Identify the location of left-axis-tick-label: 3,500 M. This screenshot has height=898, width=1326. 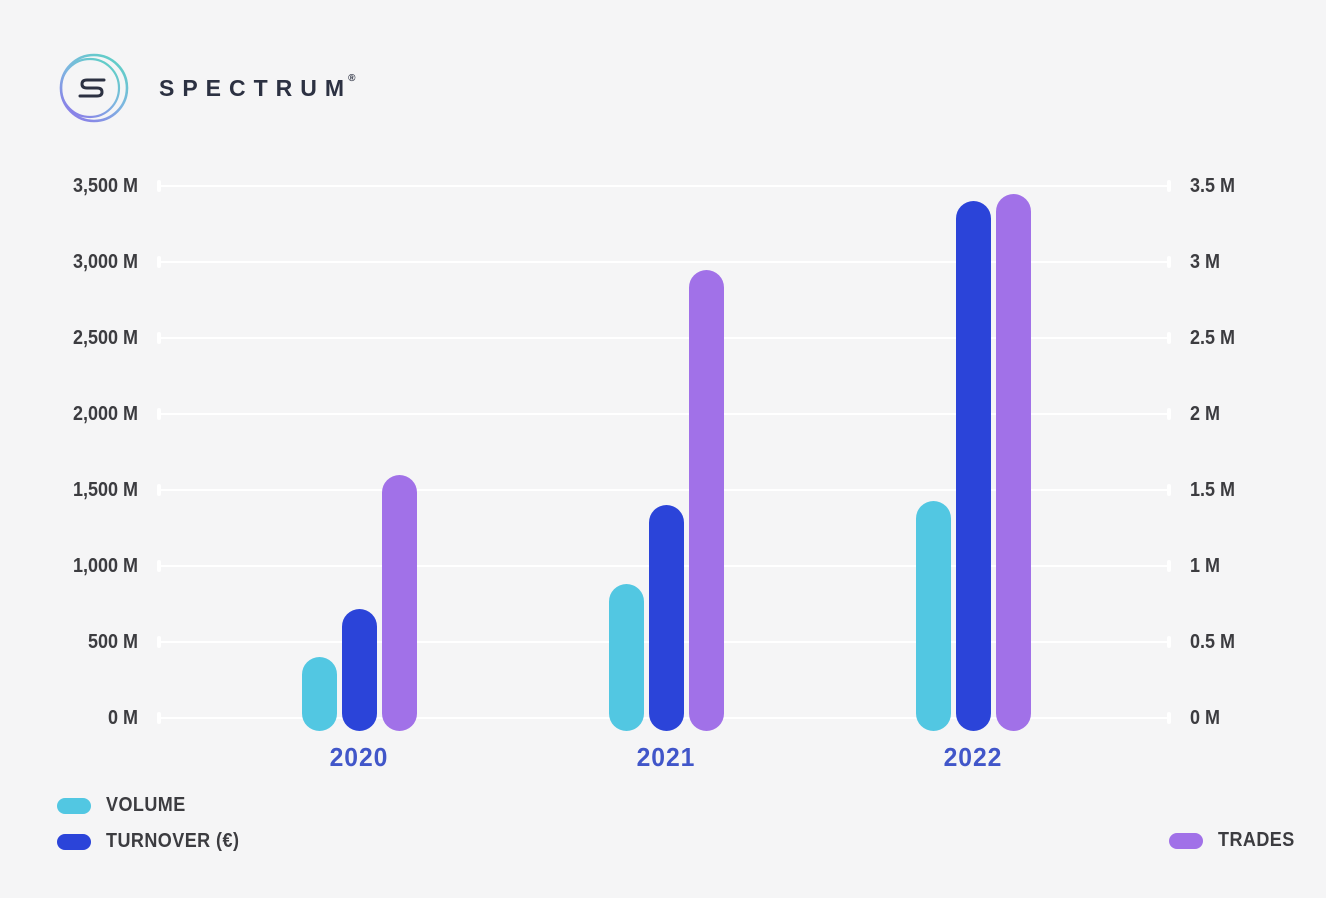
(105, 186).